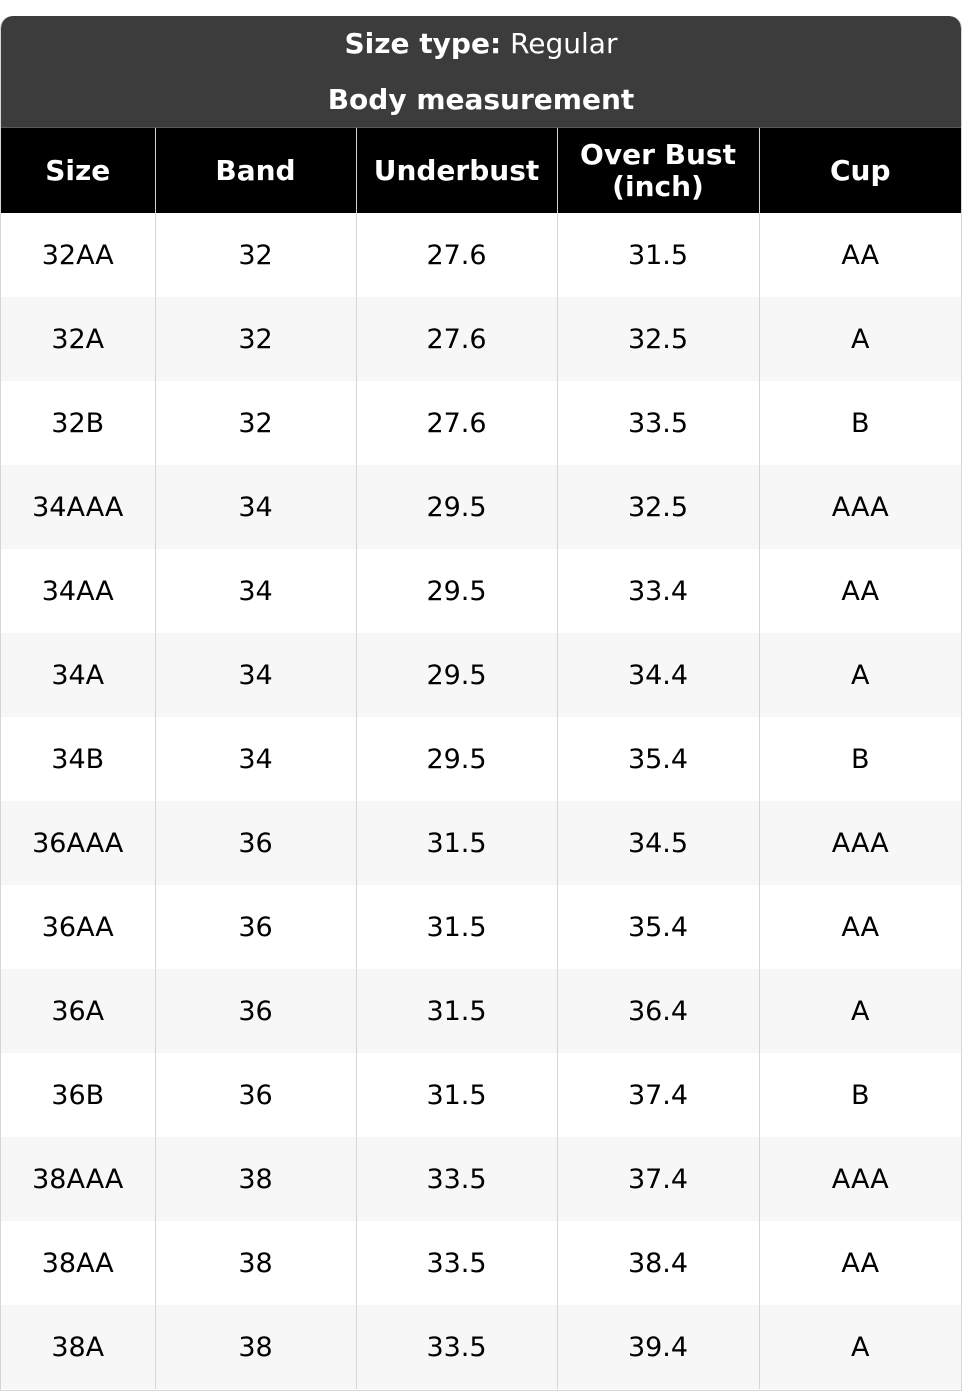 Image resolution: width=962 pixels, height=1392 pixels. What do you see at coordinates (78, 591) in the screenshot?
I see `cell-size: 34AA` at bounding box center [78, 591].